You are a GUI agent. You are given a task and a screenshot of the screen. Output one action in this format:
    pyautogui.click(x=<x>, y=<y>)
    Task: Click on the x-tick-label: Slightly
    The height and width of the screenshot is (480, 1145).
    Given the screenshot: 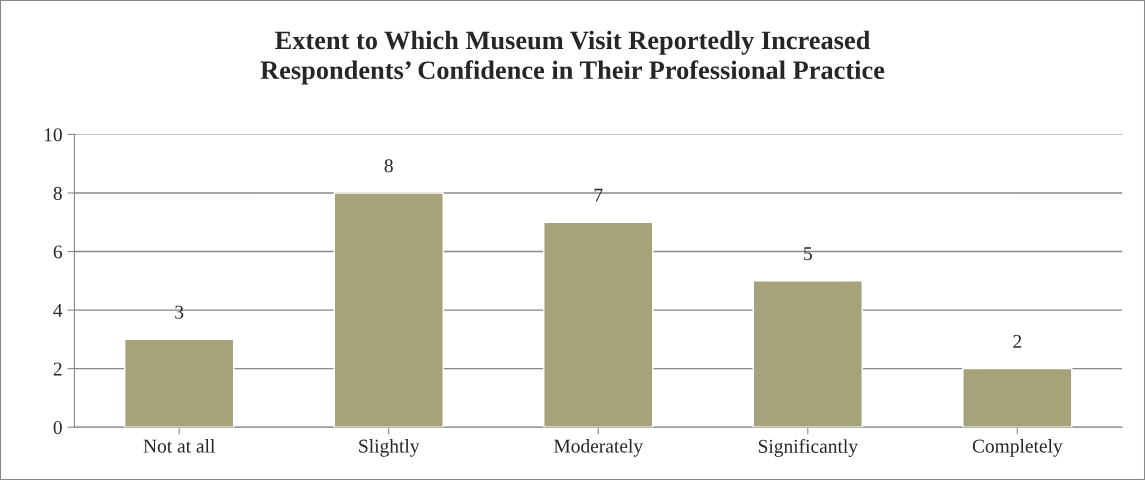 What is the action you would take?
    pyautogui.click(x=389, y=448)
    